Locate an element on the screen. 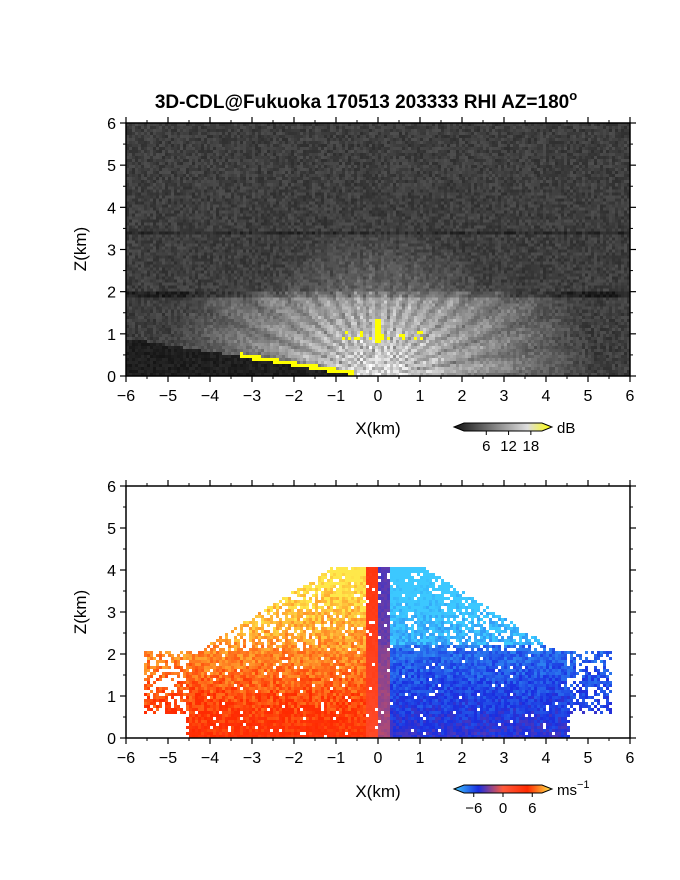 The height and width of the screenshot is (880, 680). colorbar-tick-label: 12 is located at coordinates (508, 446).